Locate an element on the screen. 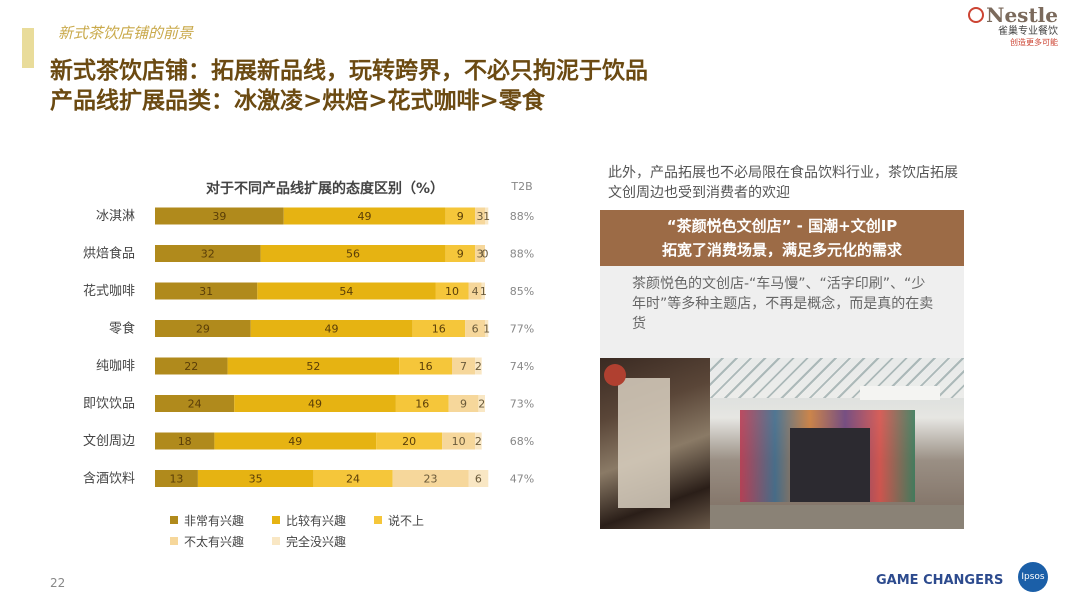 This screenshot has width=1080, height=608. legend-label: 比较有兴趣 is located at coordinates (316, 521).